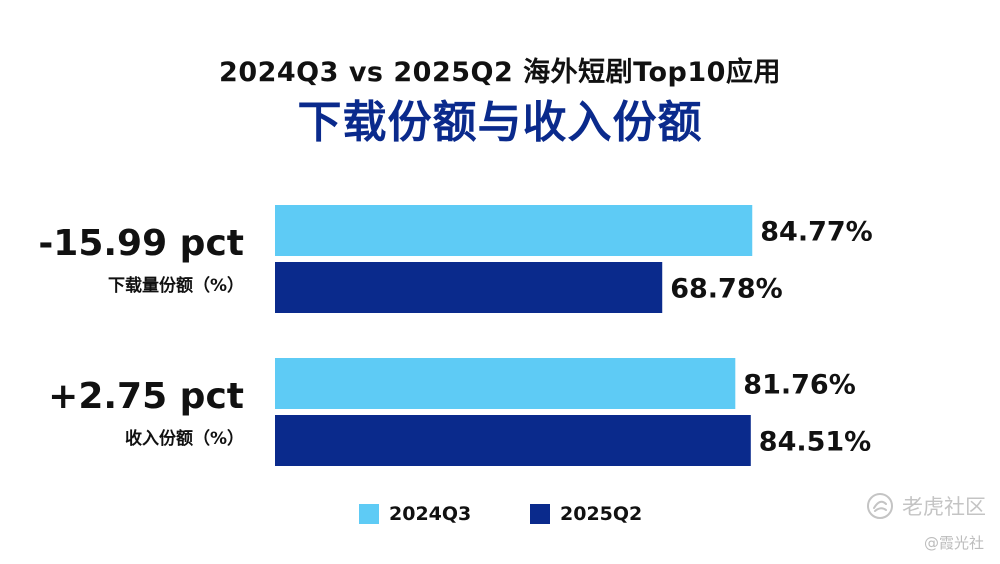  I want to click on legend-swatch-2025q2, so click(540, 514).